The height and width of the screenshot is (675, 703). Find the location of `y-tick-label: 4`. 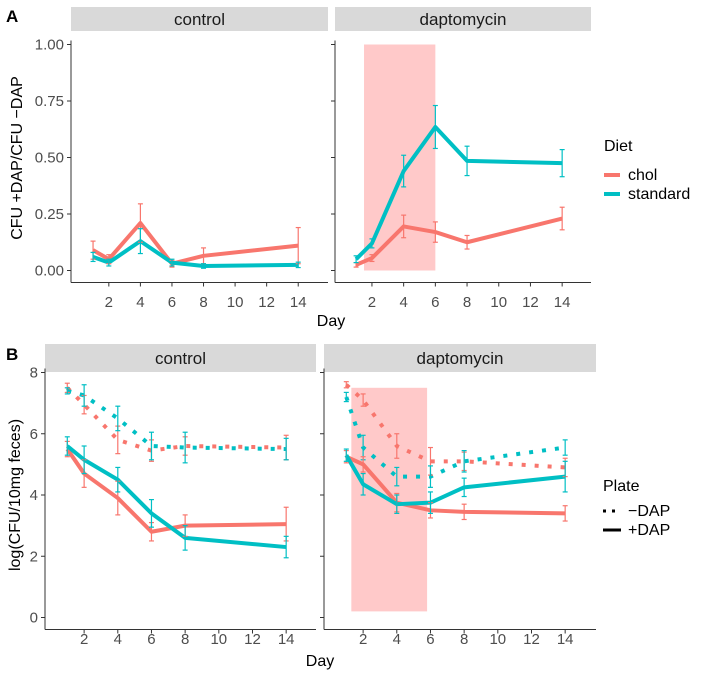

y-tick-label: 4 is located at coordinates (34, 495).